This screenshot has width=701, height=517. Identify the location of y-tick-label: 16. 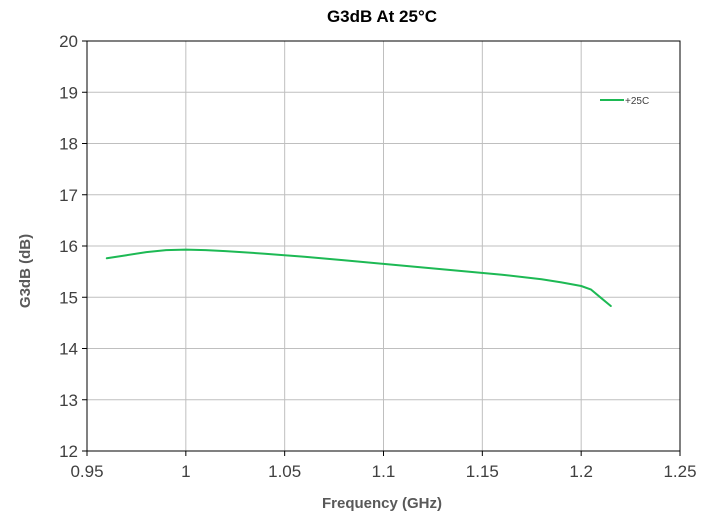
(68, 246).